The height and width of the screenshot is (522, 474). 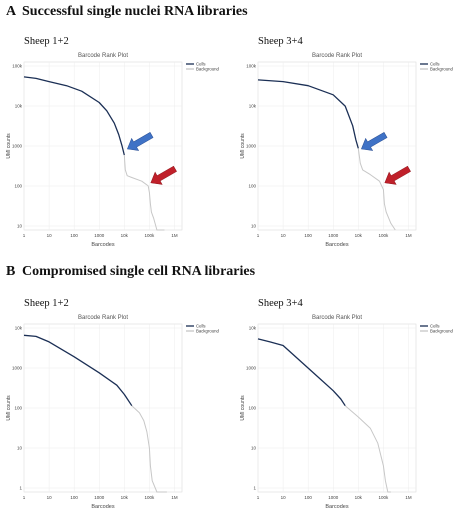 What do you see at coordinates (11, 271) in the screenshot?
I see `section-b-letter: B` at bounding box center [11, 271].